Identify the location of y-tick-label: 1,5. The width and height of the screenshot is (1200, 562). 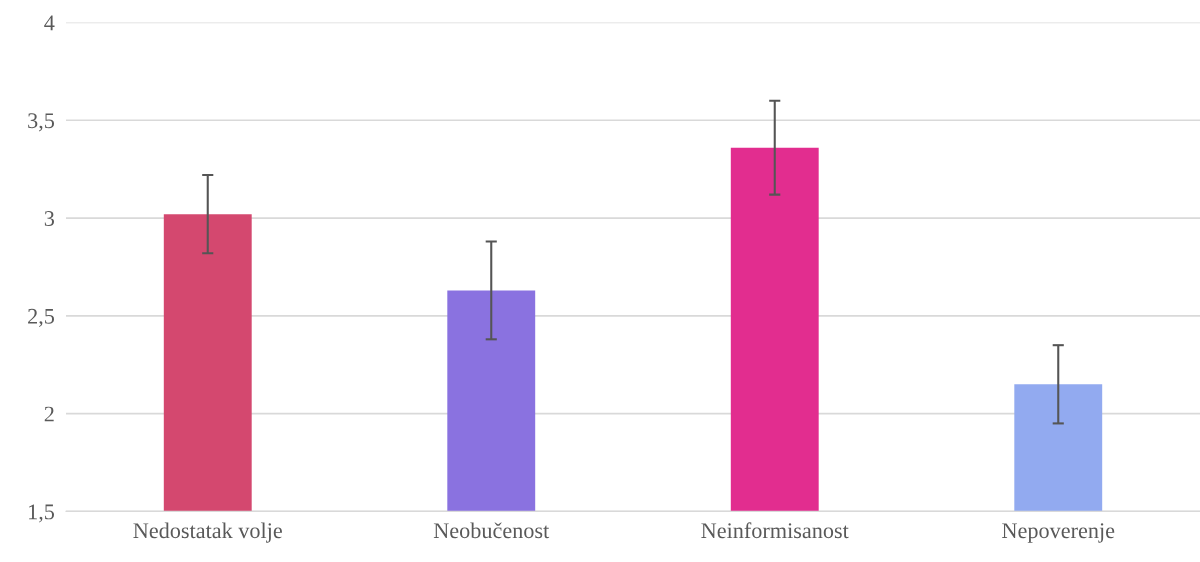
(42, 513).